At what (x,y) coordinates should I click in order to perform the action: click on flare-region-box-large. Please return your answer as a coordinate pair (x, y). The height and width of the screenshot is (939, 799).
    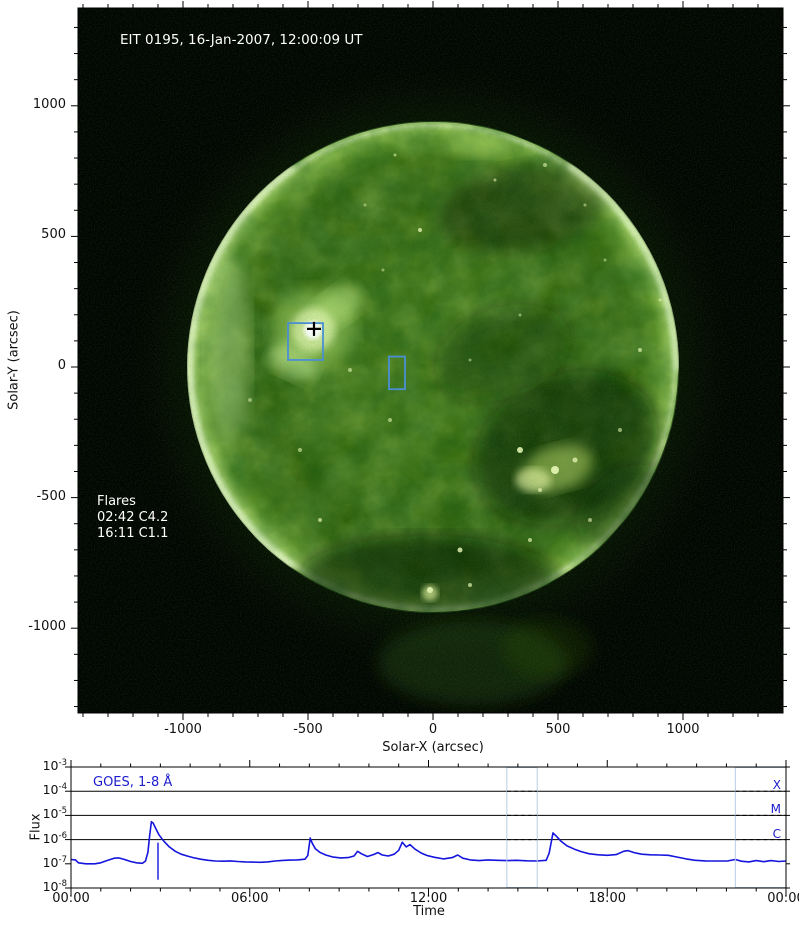
    Looking at the image, I should click on (305, 341).